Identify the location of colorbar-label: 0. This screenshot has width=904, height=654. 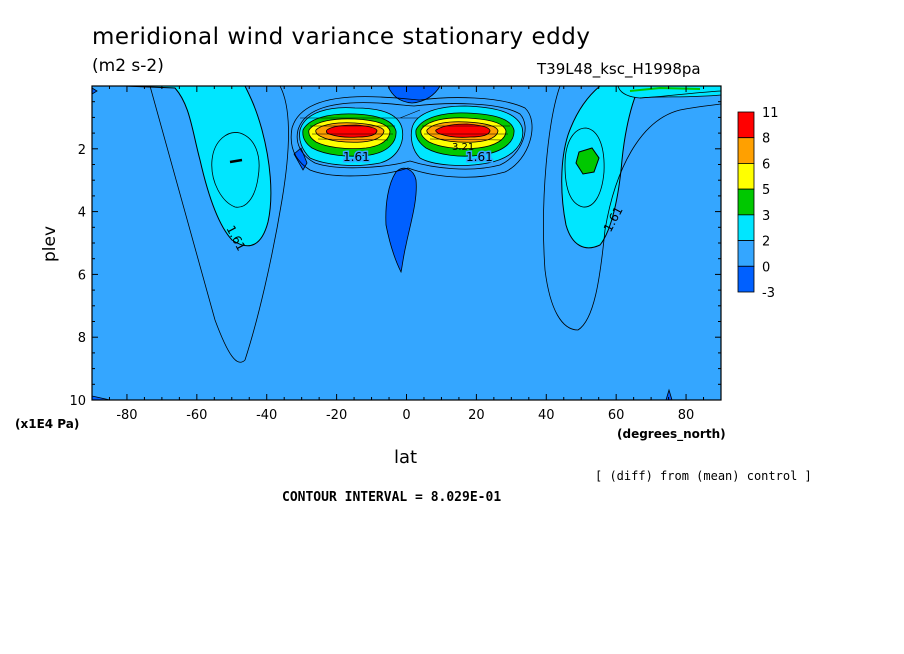
(766, 267).